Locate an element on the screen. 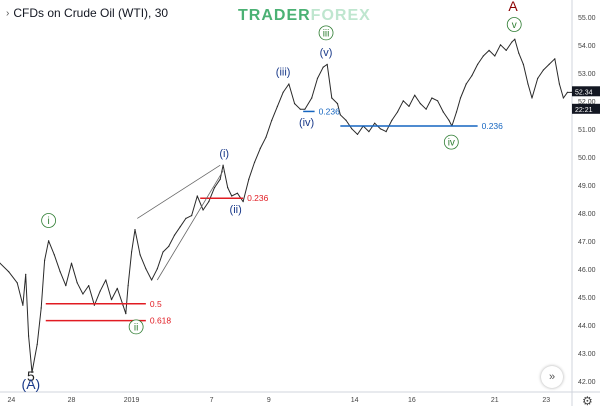 This screenshot has width=600, height=408. time-tick-label: 16 is located at coordinates (412, 400).